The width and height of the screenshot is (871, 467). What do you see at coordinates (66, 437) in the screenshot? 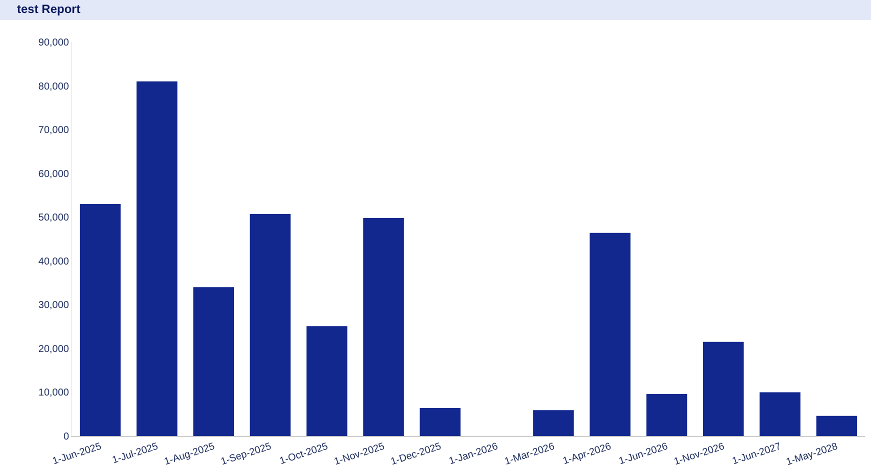
I see `y-tick-label: 0` at bounding box center [66, 437].